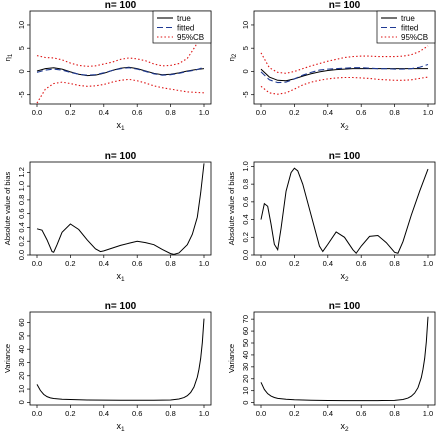 This screenshot has width=440, height=437. I want to click on y-tick-label: 70, so click(245, 319).